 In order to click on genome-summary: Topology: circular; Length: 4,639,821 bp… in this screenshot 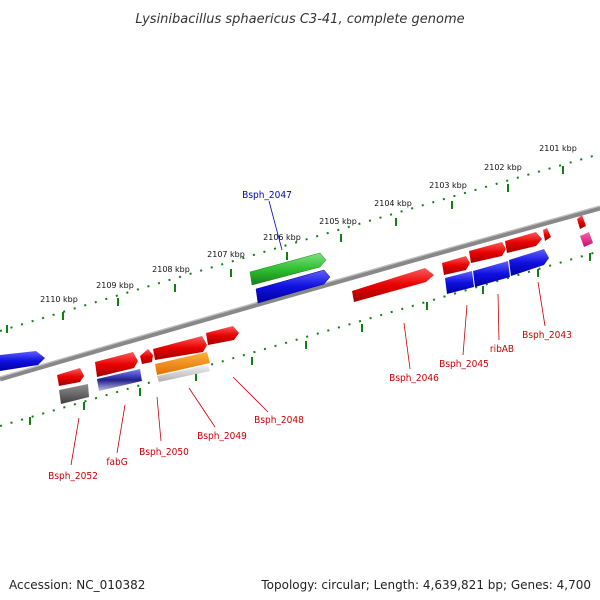, I will do `click(426, 585)`.